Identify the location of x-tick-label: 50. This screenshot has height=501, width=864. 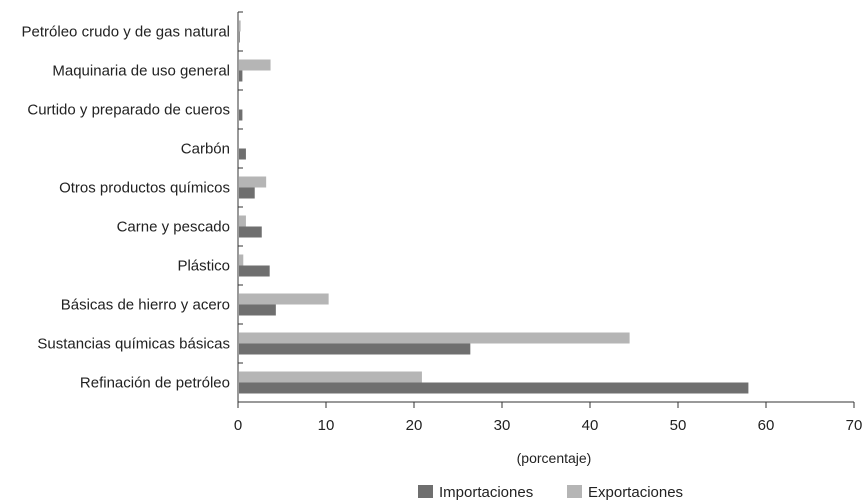
(678, 425).